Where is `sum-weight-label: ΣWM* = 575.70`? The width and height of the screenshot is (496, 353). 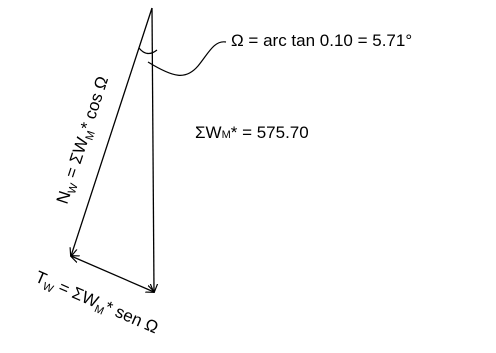
sum-weight-label: ΣWM* = 575.70 is located at coordinates (252, 132).